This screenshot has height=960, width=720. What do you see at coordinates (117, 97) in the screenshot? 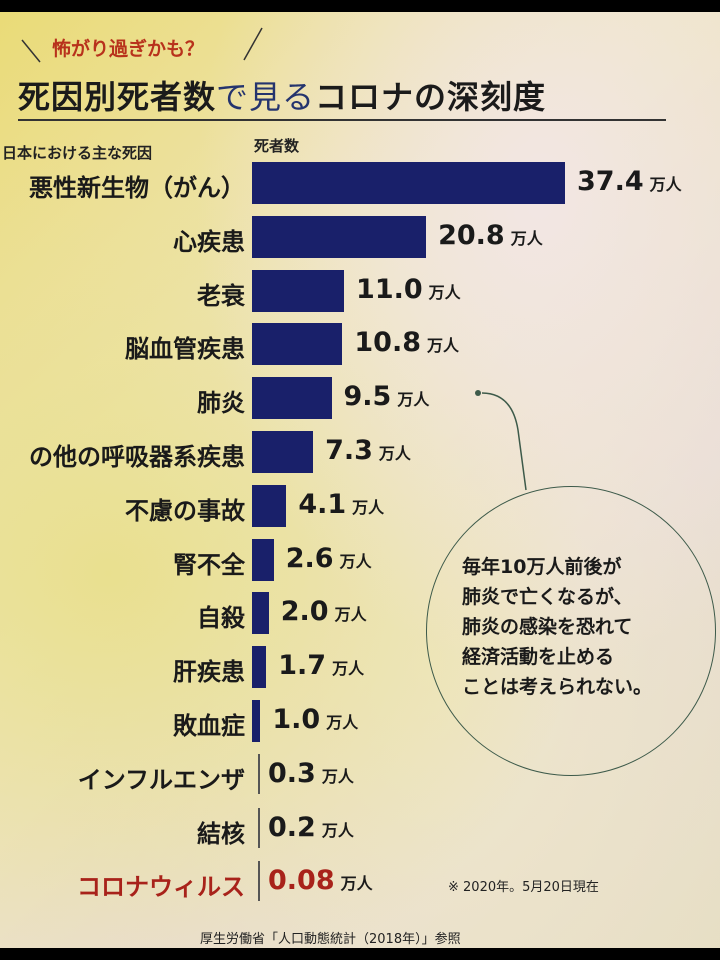
I see `title-part1: 死因別死者数` at bounding box center [117, 97].